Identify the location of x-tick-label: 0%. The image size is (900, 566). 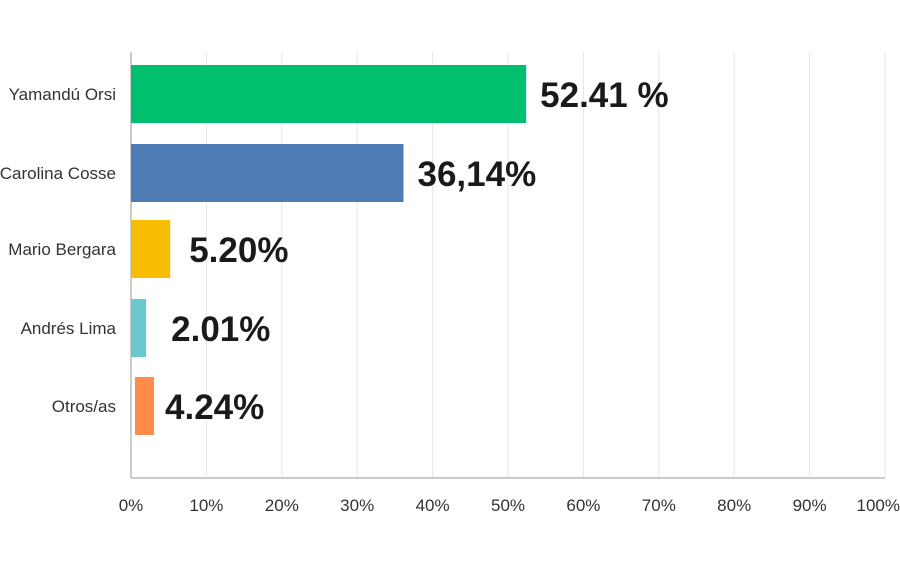
(131, 505).